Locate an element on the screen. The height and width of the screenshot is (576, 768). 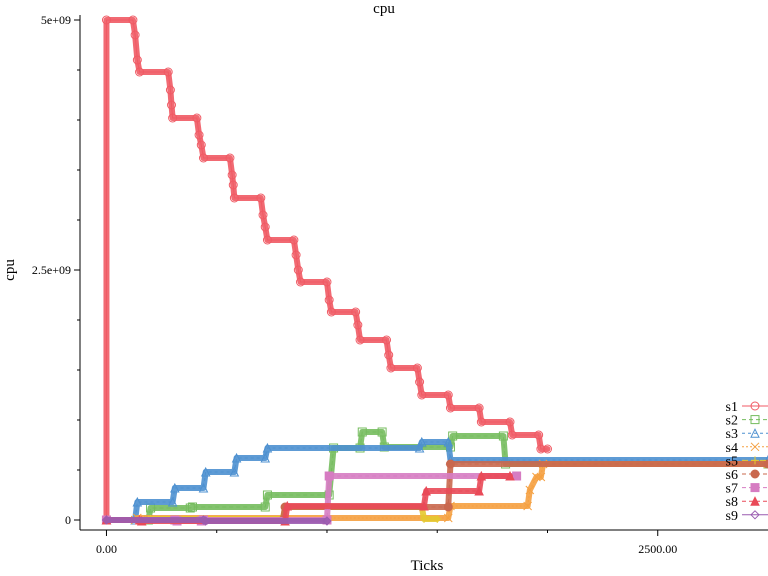
y-tick-label: 5e+09 is located at coordinates (56, 20).